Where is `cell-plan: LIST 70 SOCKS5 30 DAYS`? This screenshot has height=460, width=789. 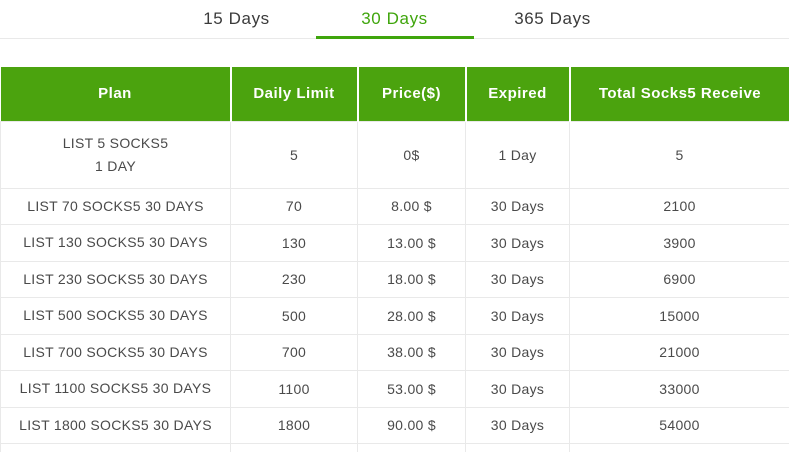 cell-plan: LIST 70 SOCKS5 30 DAYS is located at coordinates (115, 206).